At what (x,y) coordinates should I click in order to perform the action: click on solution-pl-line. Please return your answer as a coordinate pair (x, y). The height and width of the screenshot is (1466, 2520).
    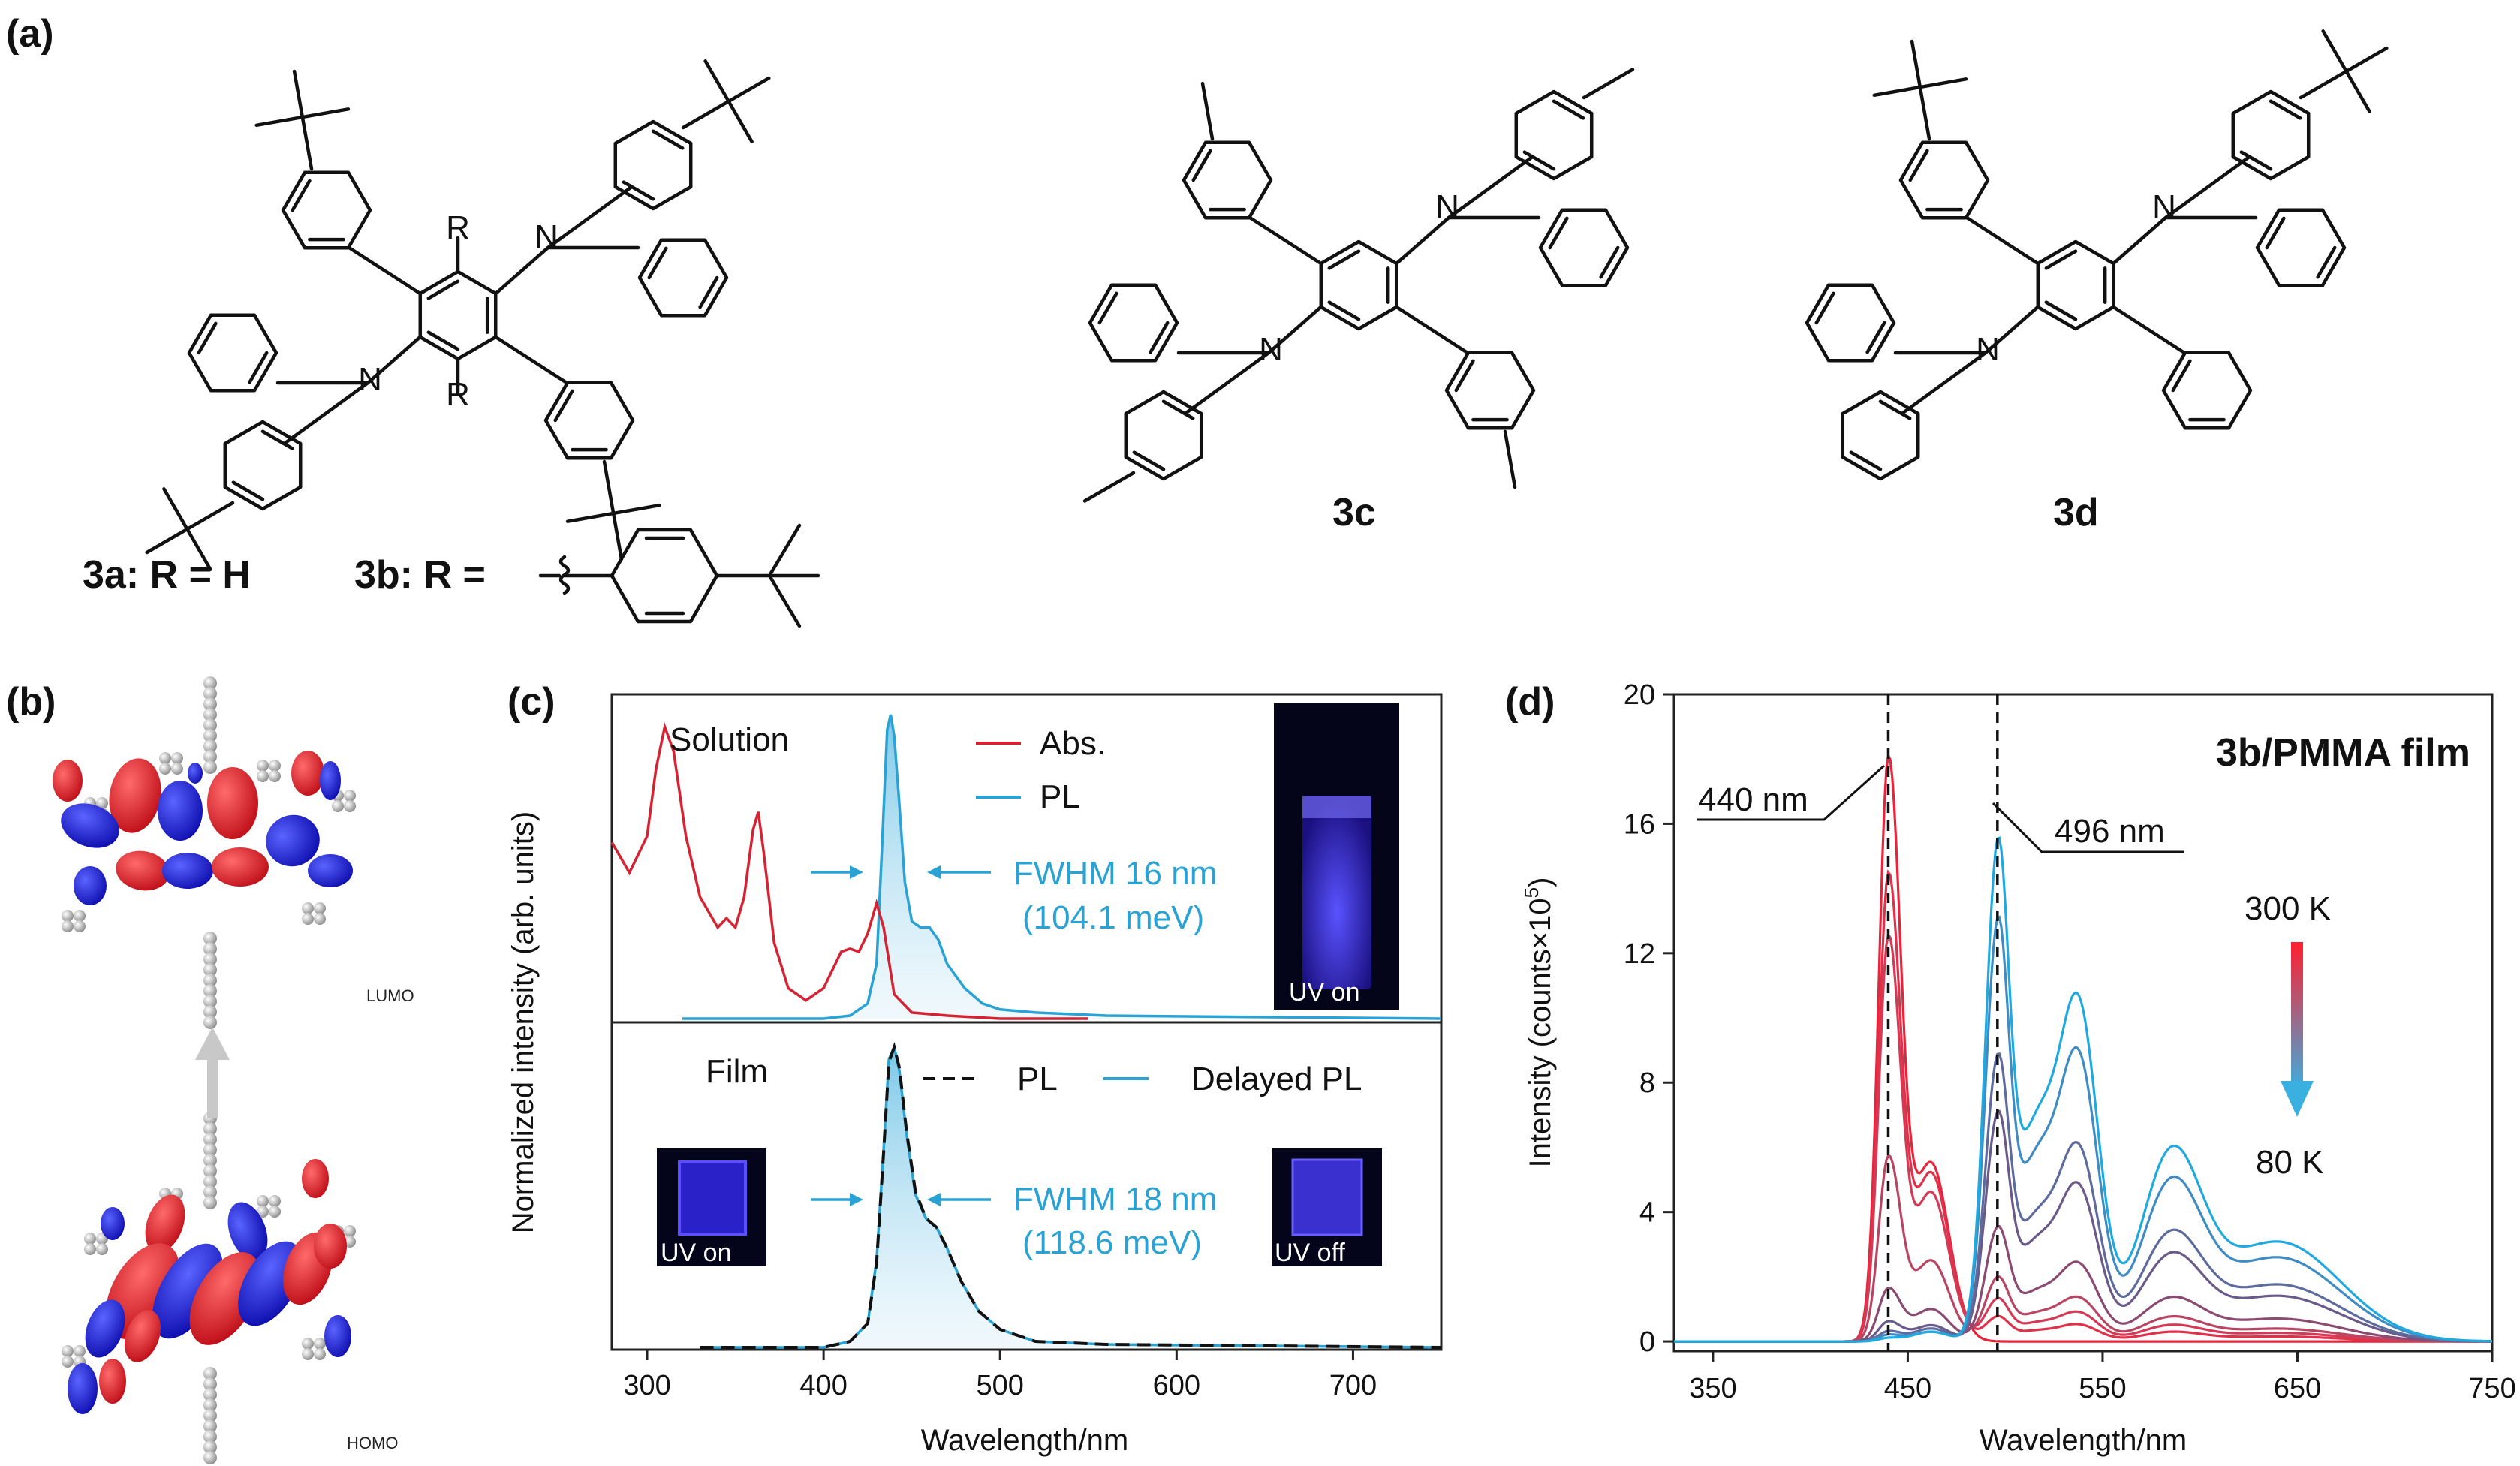
    Looking at the image, I should click on (1062, 867).